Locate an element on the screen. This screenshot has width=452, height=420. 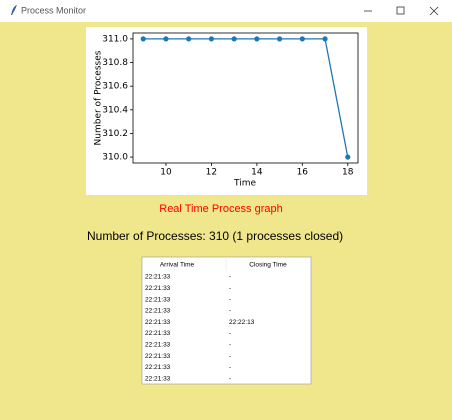
x-tick-label: 16 is located at coordinates (303, 173).